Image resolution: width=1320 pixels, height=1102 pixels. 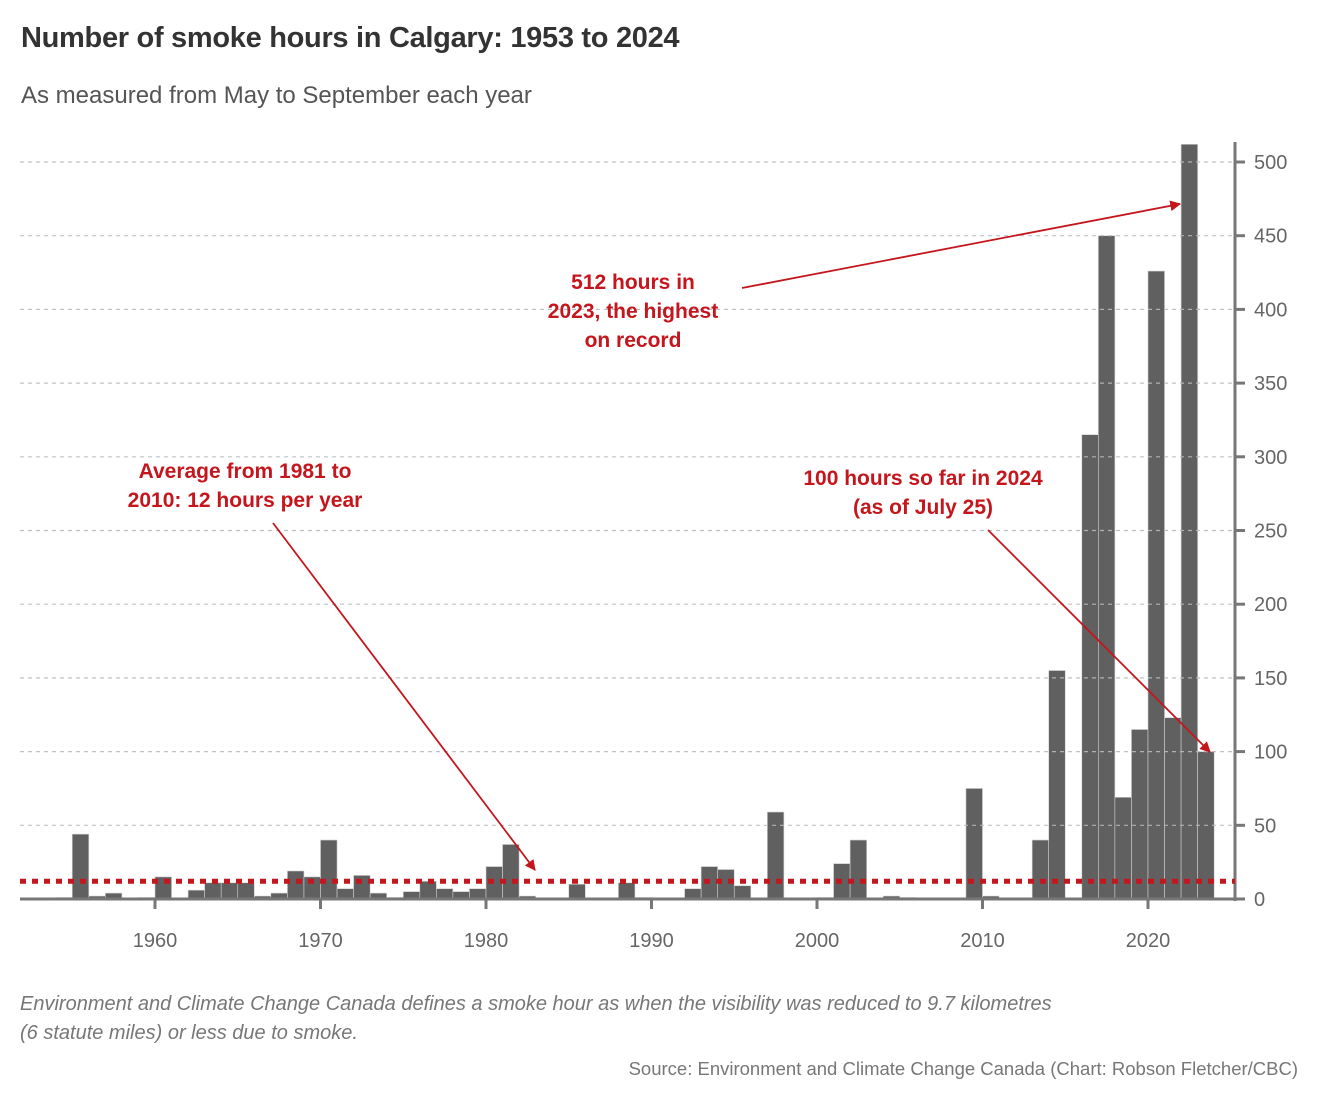 What do you see at coordinates (189, 1033) in the screenshot?
I see `footnote-line: (6 statute miles) or less due to smoke.` at bounding box center [189, 1033].